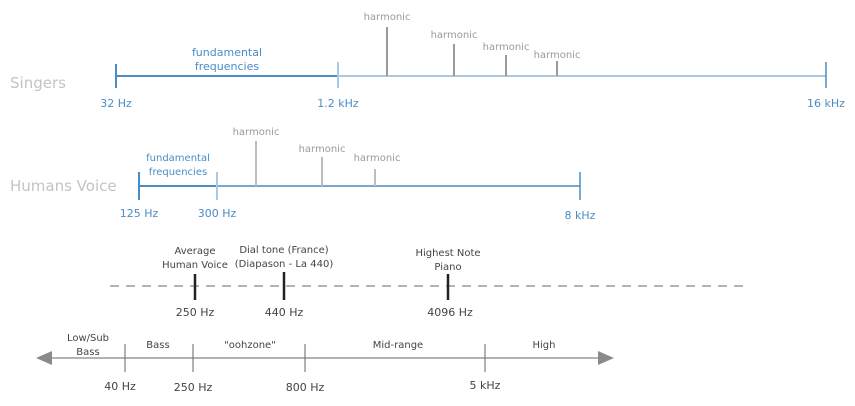 The width and height of the screenshot is (855, 406). What do you see at coordinates (194, 251) in the screenshot?
I see `marker-label: Average` at bounding box center [194, 251].